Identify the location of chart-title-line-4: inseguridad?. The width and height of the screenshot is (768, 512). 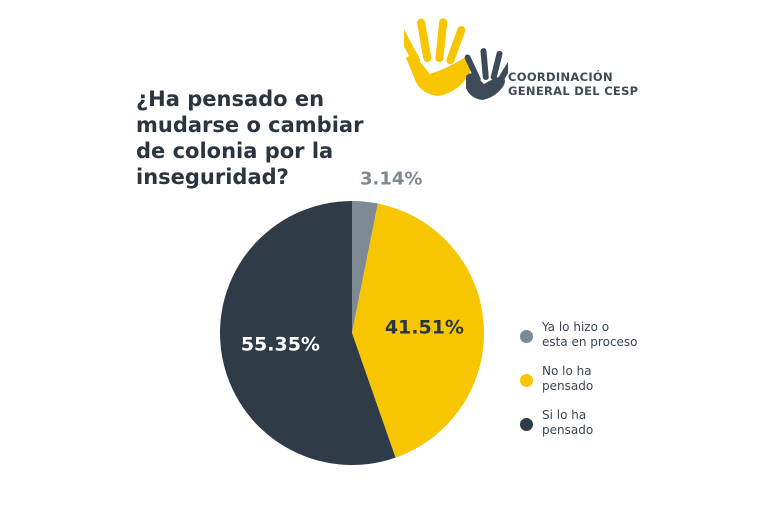
(212, 177).